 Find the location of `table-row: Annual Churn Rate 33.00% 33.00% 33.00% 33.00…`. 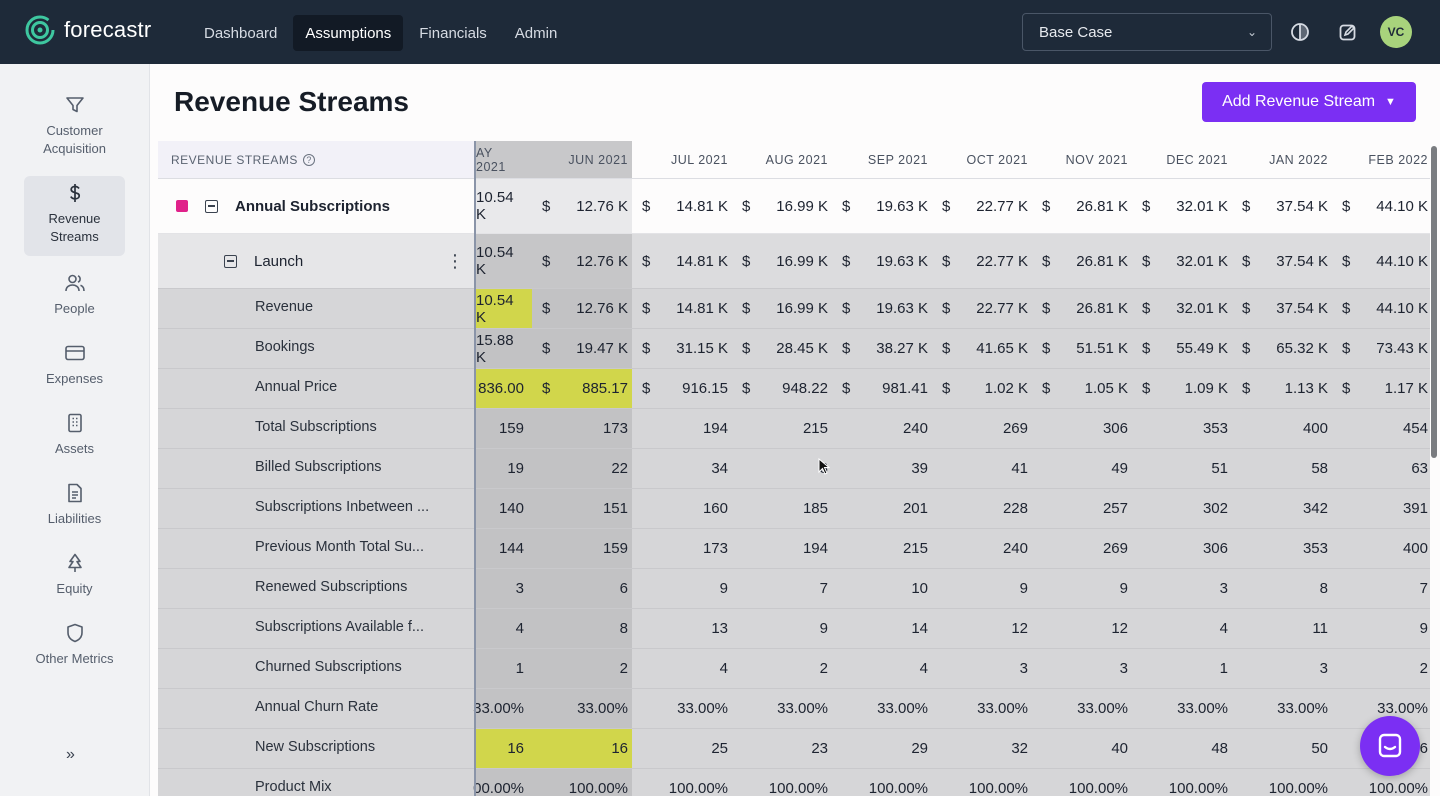

table-row: Annual Churn Rate 33.00% 33.00% 33.00% 33.00… is located at coordinates (794, 709).